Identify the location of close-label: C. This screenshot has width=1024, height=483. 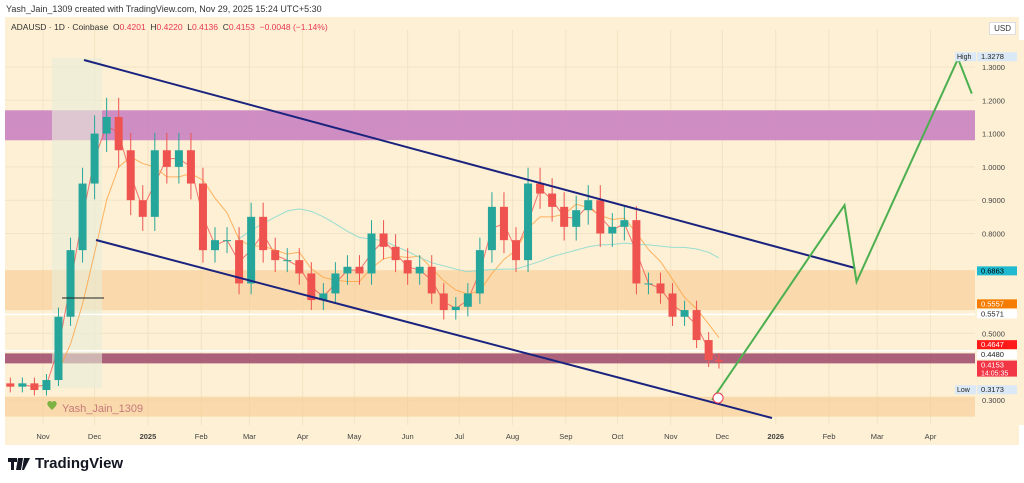
(225, 27).